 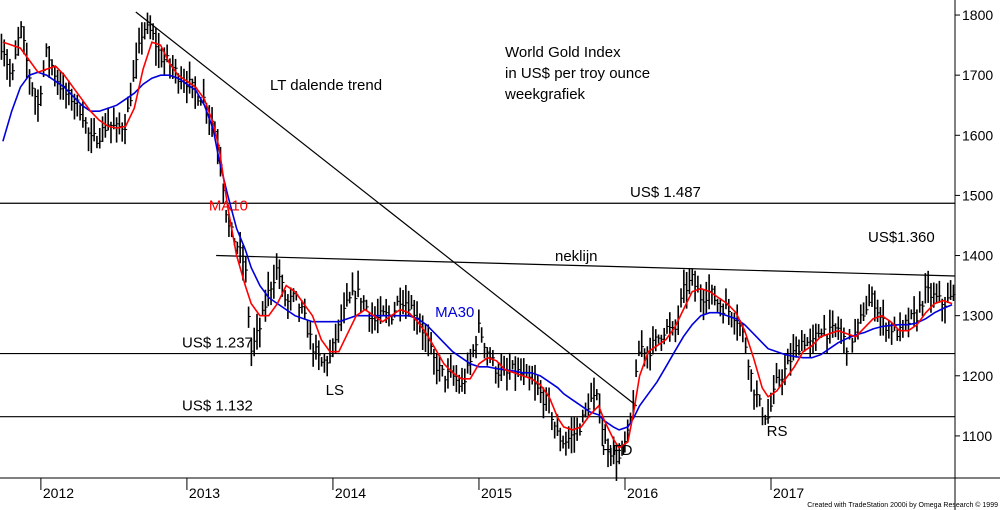 What do you see at coordinates (204, 493) in the screenshot?
I see `x-tick-label-2013: 2013` at bounding box center [204, 493].